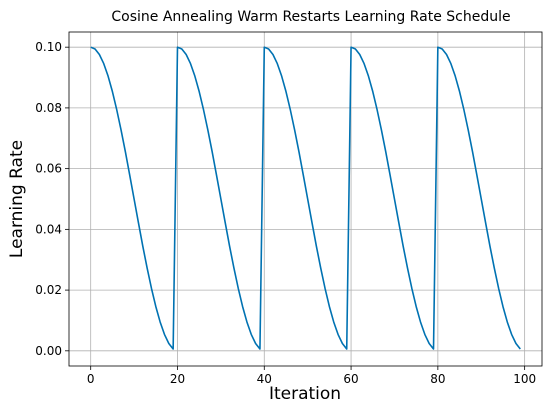 The width and height of the screenshot is (550, 406). Describe the element at coordinates (17, 199) in the screenshot. I see `y-axis-label: Learning Rate` at that location.